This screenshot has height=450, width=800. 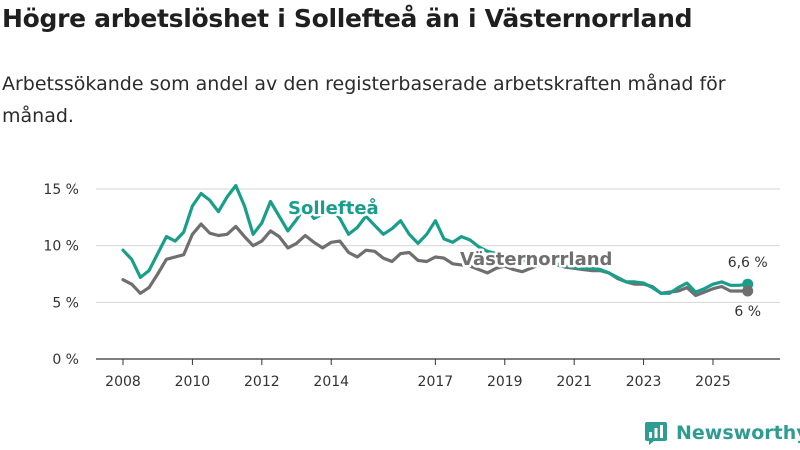 What do you see at coordinates (505, 382) in the screenshot?
I see `x-tick-label-2019: 2019` at bounding box center [505, 382].